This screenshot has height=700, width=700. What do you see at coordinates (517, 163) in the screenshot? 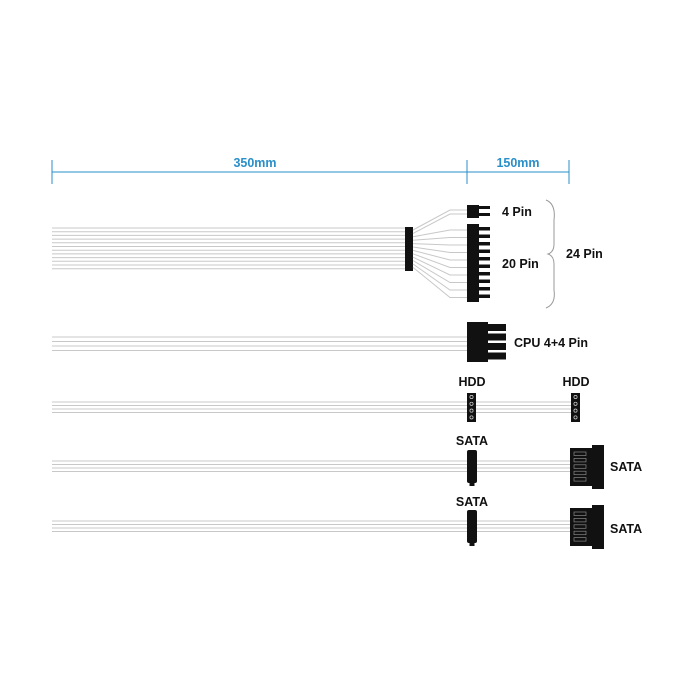
I see `dimension-150-label: 150mm` at bounding box center [517, 163].